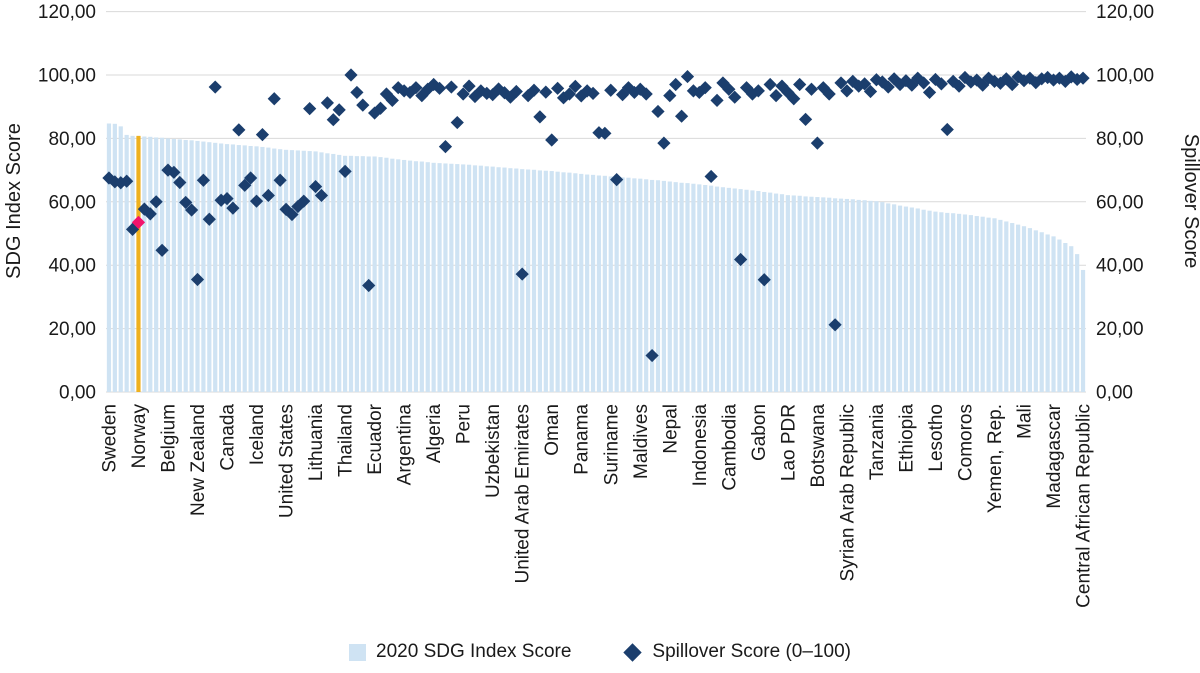  What do you see at coordinates (228, 437) in the screenshot?
I see `x-axis-country-label: Canada` at bounding box center [228, 437].